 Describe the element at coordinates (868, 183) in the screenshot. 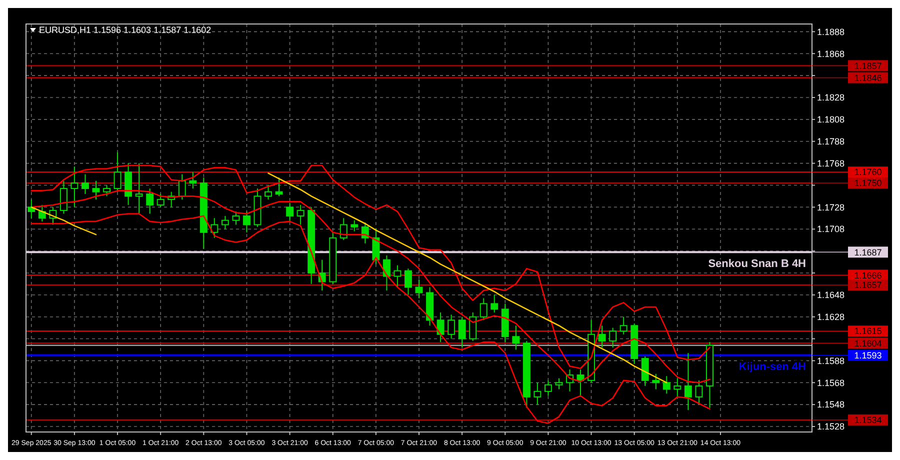

I see `ref-line-label: 1.1750` at that location.